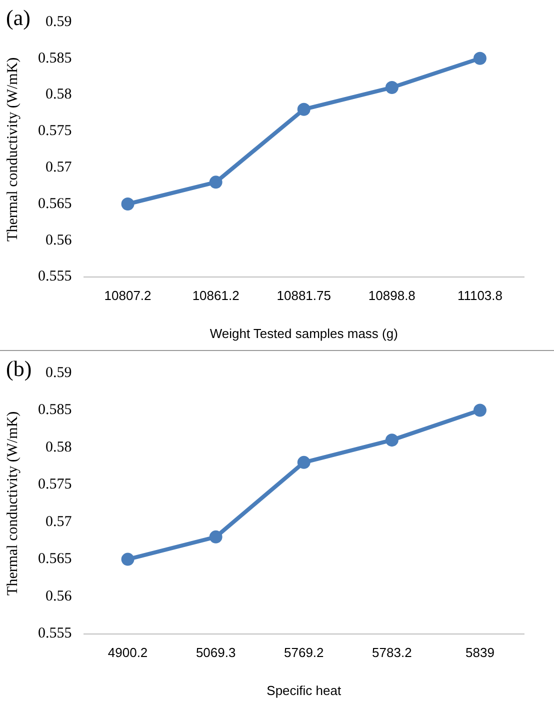 The height and width of the screenshot is (709, 554). I want to click on x-axis-title: Specific heat, so click(304, 690).